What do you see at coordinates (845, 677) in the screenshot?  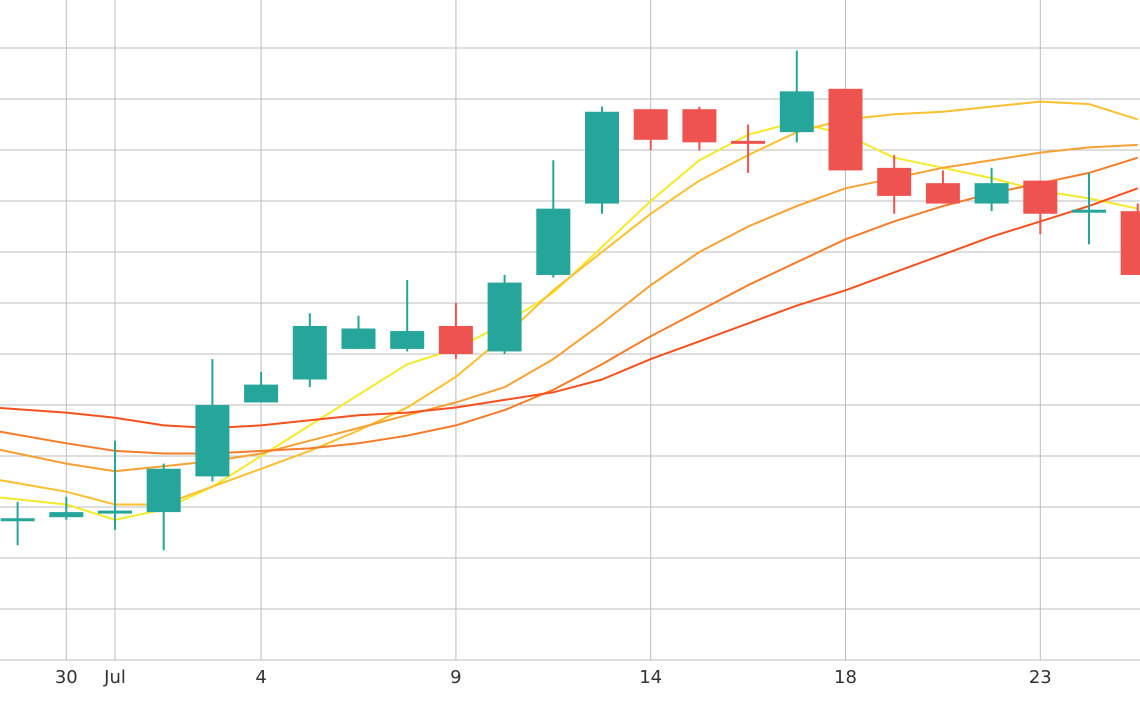 I see `x-tick-label: 18` at bounding box center [845, 677].